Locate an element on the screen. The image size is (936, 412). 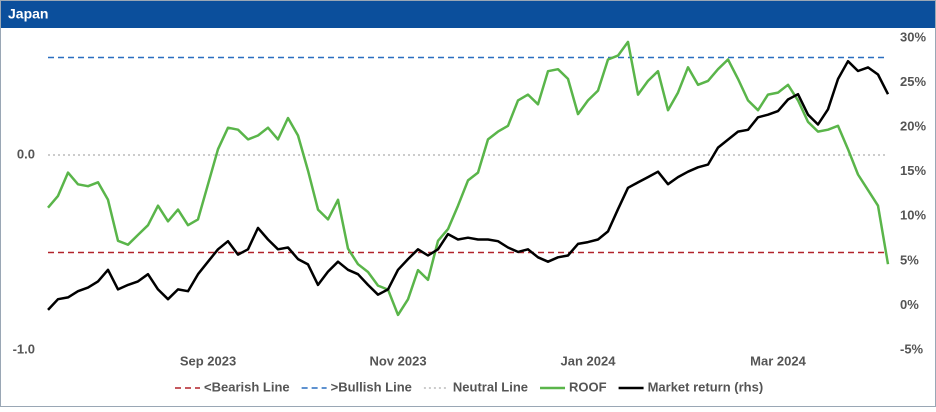
legend-label: <Bearish Line is located at coordinates (247, 386).